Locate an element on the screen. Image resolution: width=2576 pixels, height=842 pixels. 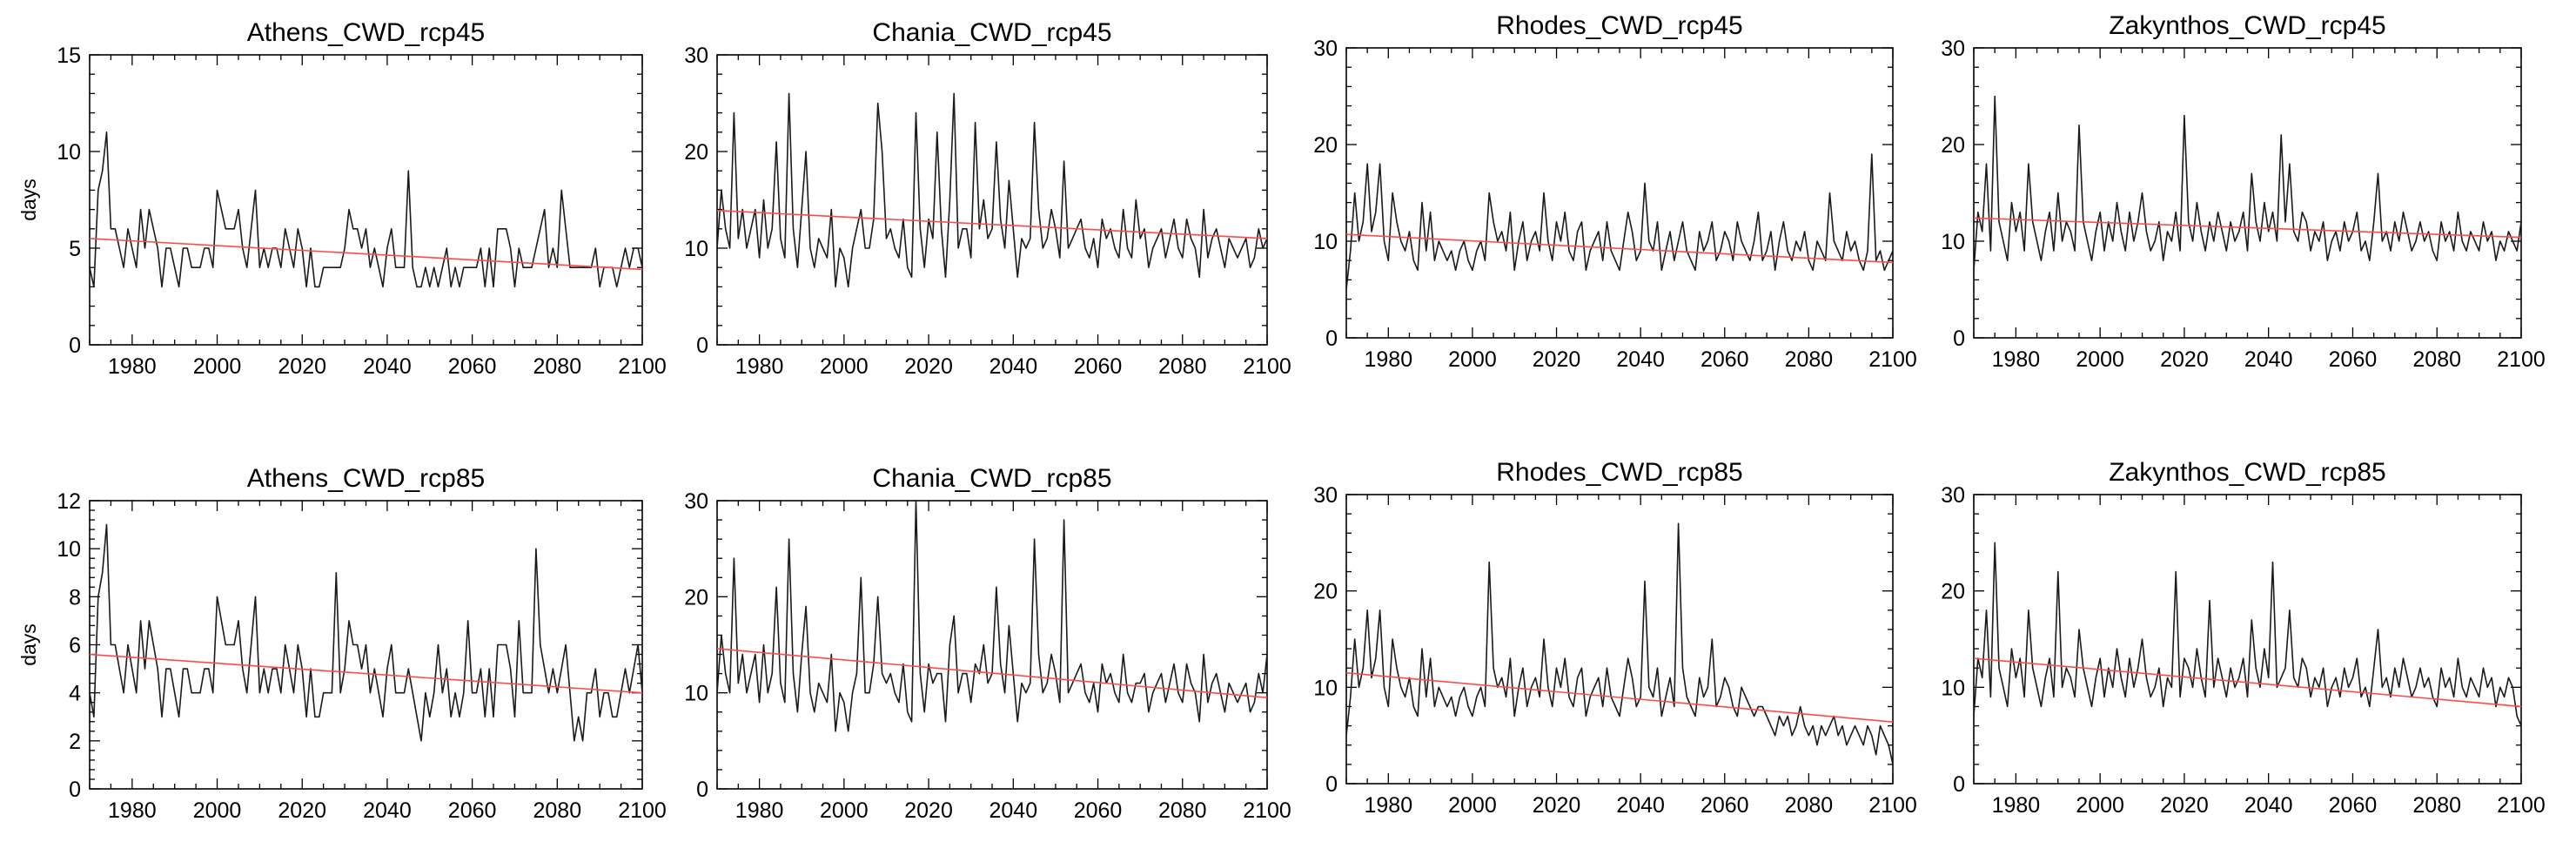
y-tick-label: 12 is located at coordinates (69, 502).